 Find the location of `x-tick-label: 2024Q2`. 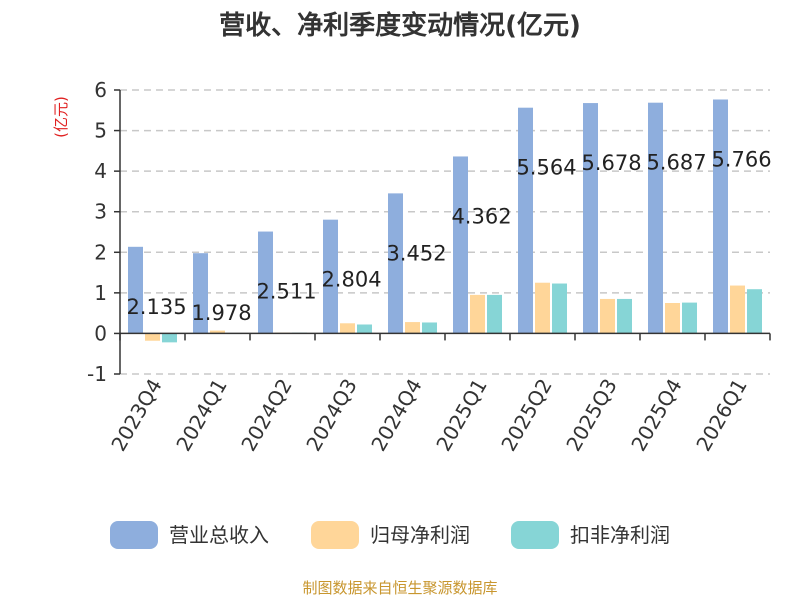

x-tick-label: 2024Q2 is located at coordinates (266, 415).